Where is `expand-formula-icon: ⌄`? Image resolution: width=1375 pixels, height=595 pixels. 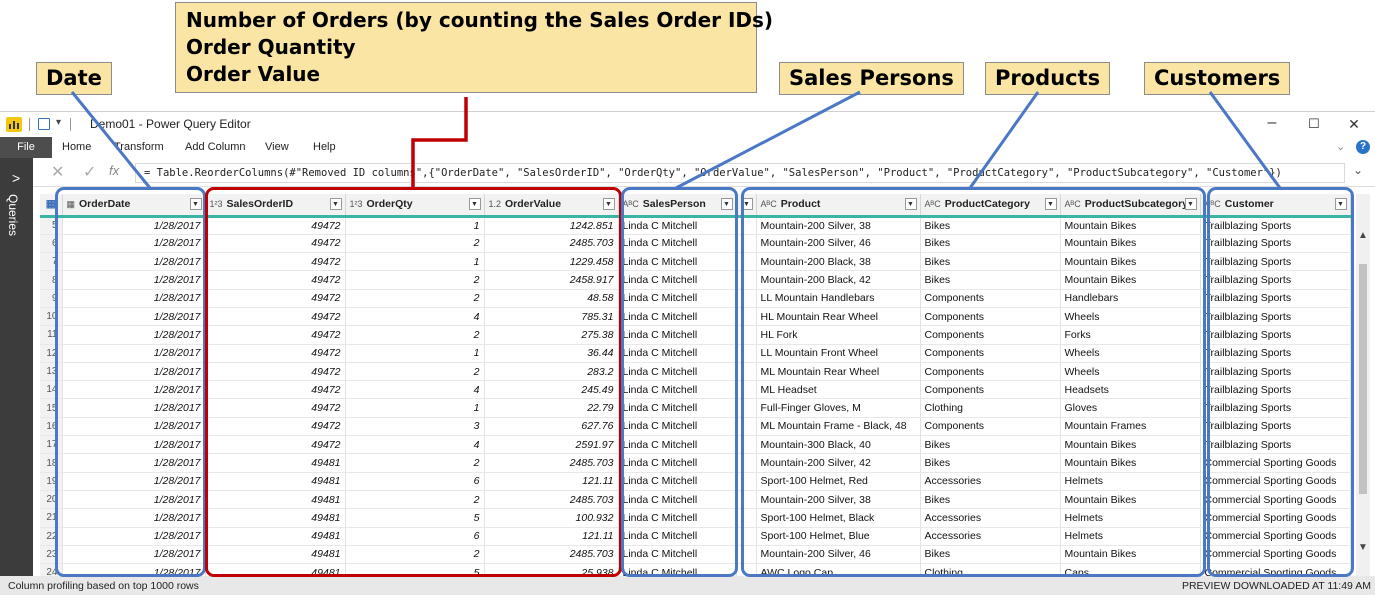
expand-formula-icon: ⌄ is located at coordinates (1358, 170).